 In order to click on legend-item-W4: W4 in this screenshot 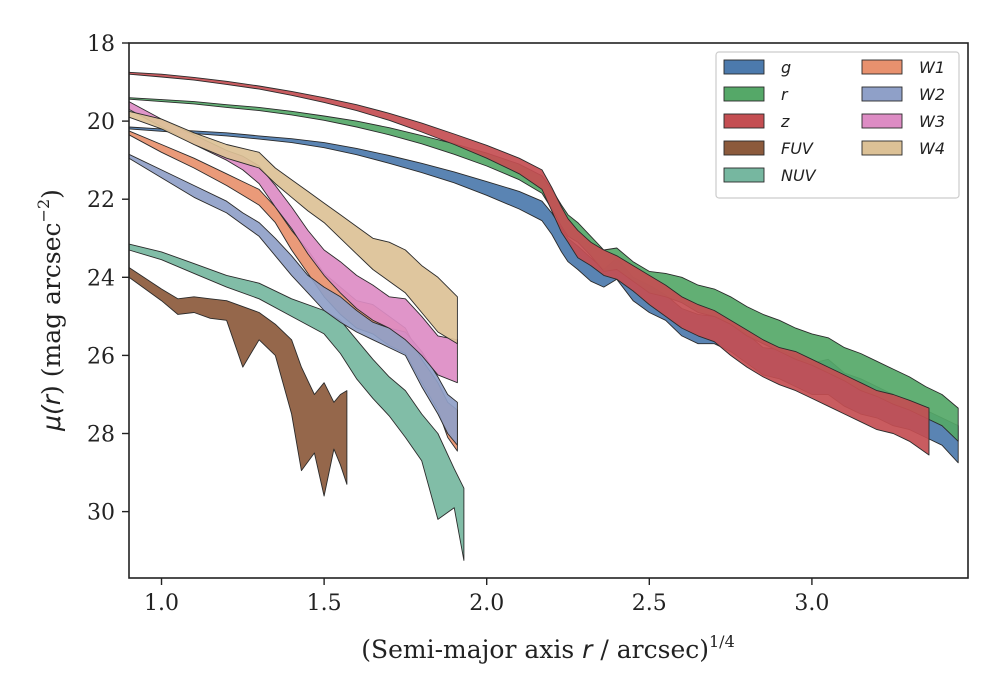, I will do `click(903, 148)`.